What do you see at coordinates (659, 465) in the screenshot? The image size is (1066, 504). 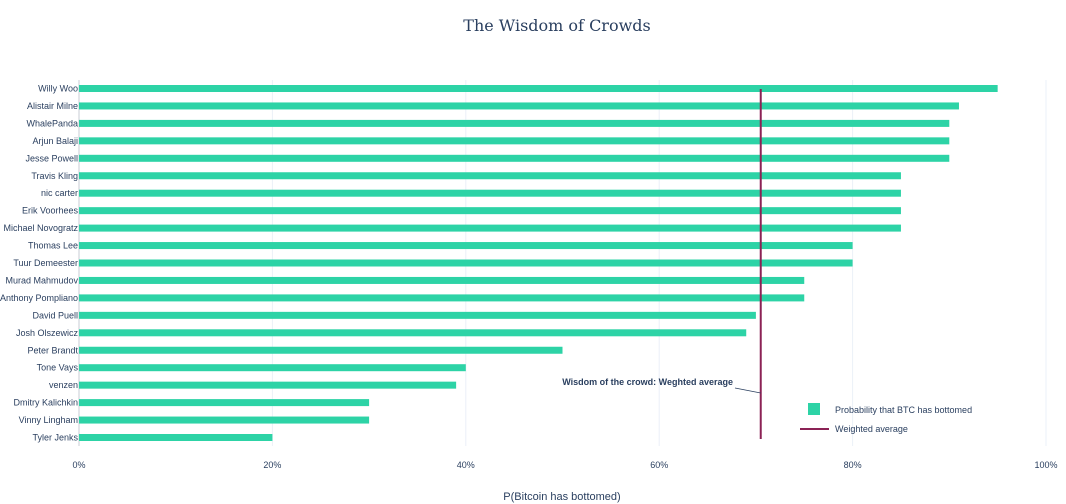 I see `x-tick-label: 60%` at bounding box center [659, 465].